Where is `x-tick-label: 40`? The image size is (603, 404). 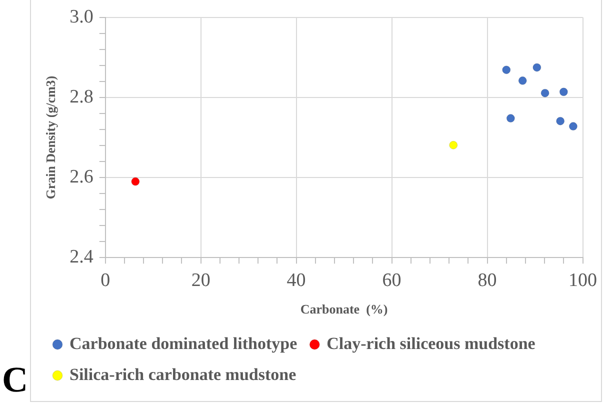 x-tick-label: 40 is located at coordinates (296, 280).